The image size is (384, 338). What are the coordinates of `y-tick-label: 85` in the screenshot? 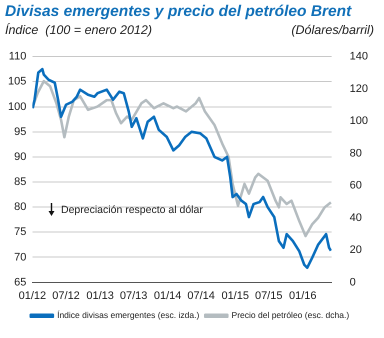 It's located at (20, 182).